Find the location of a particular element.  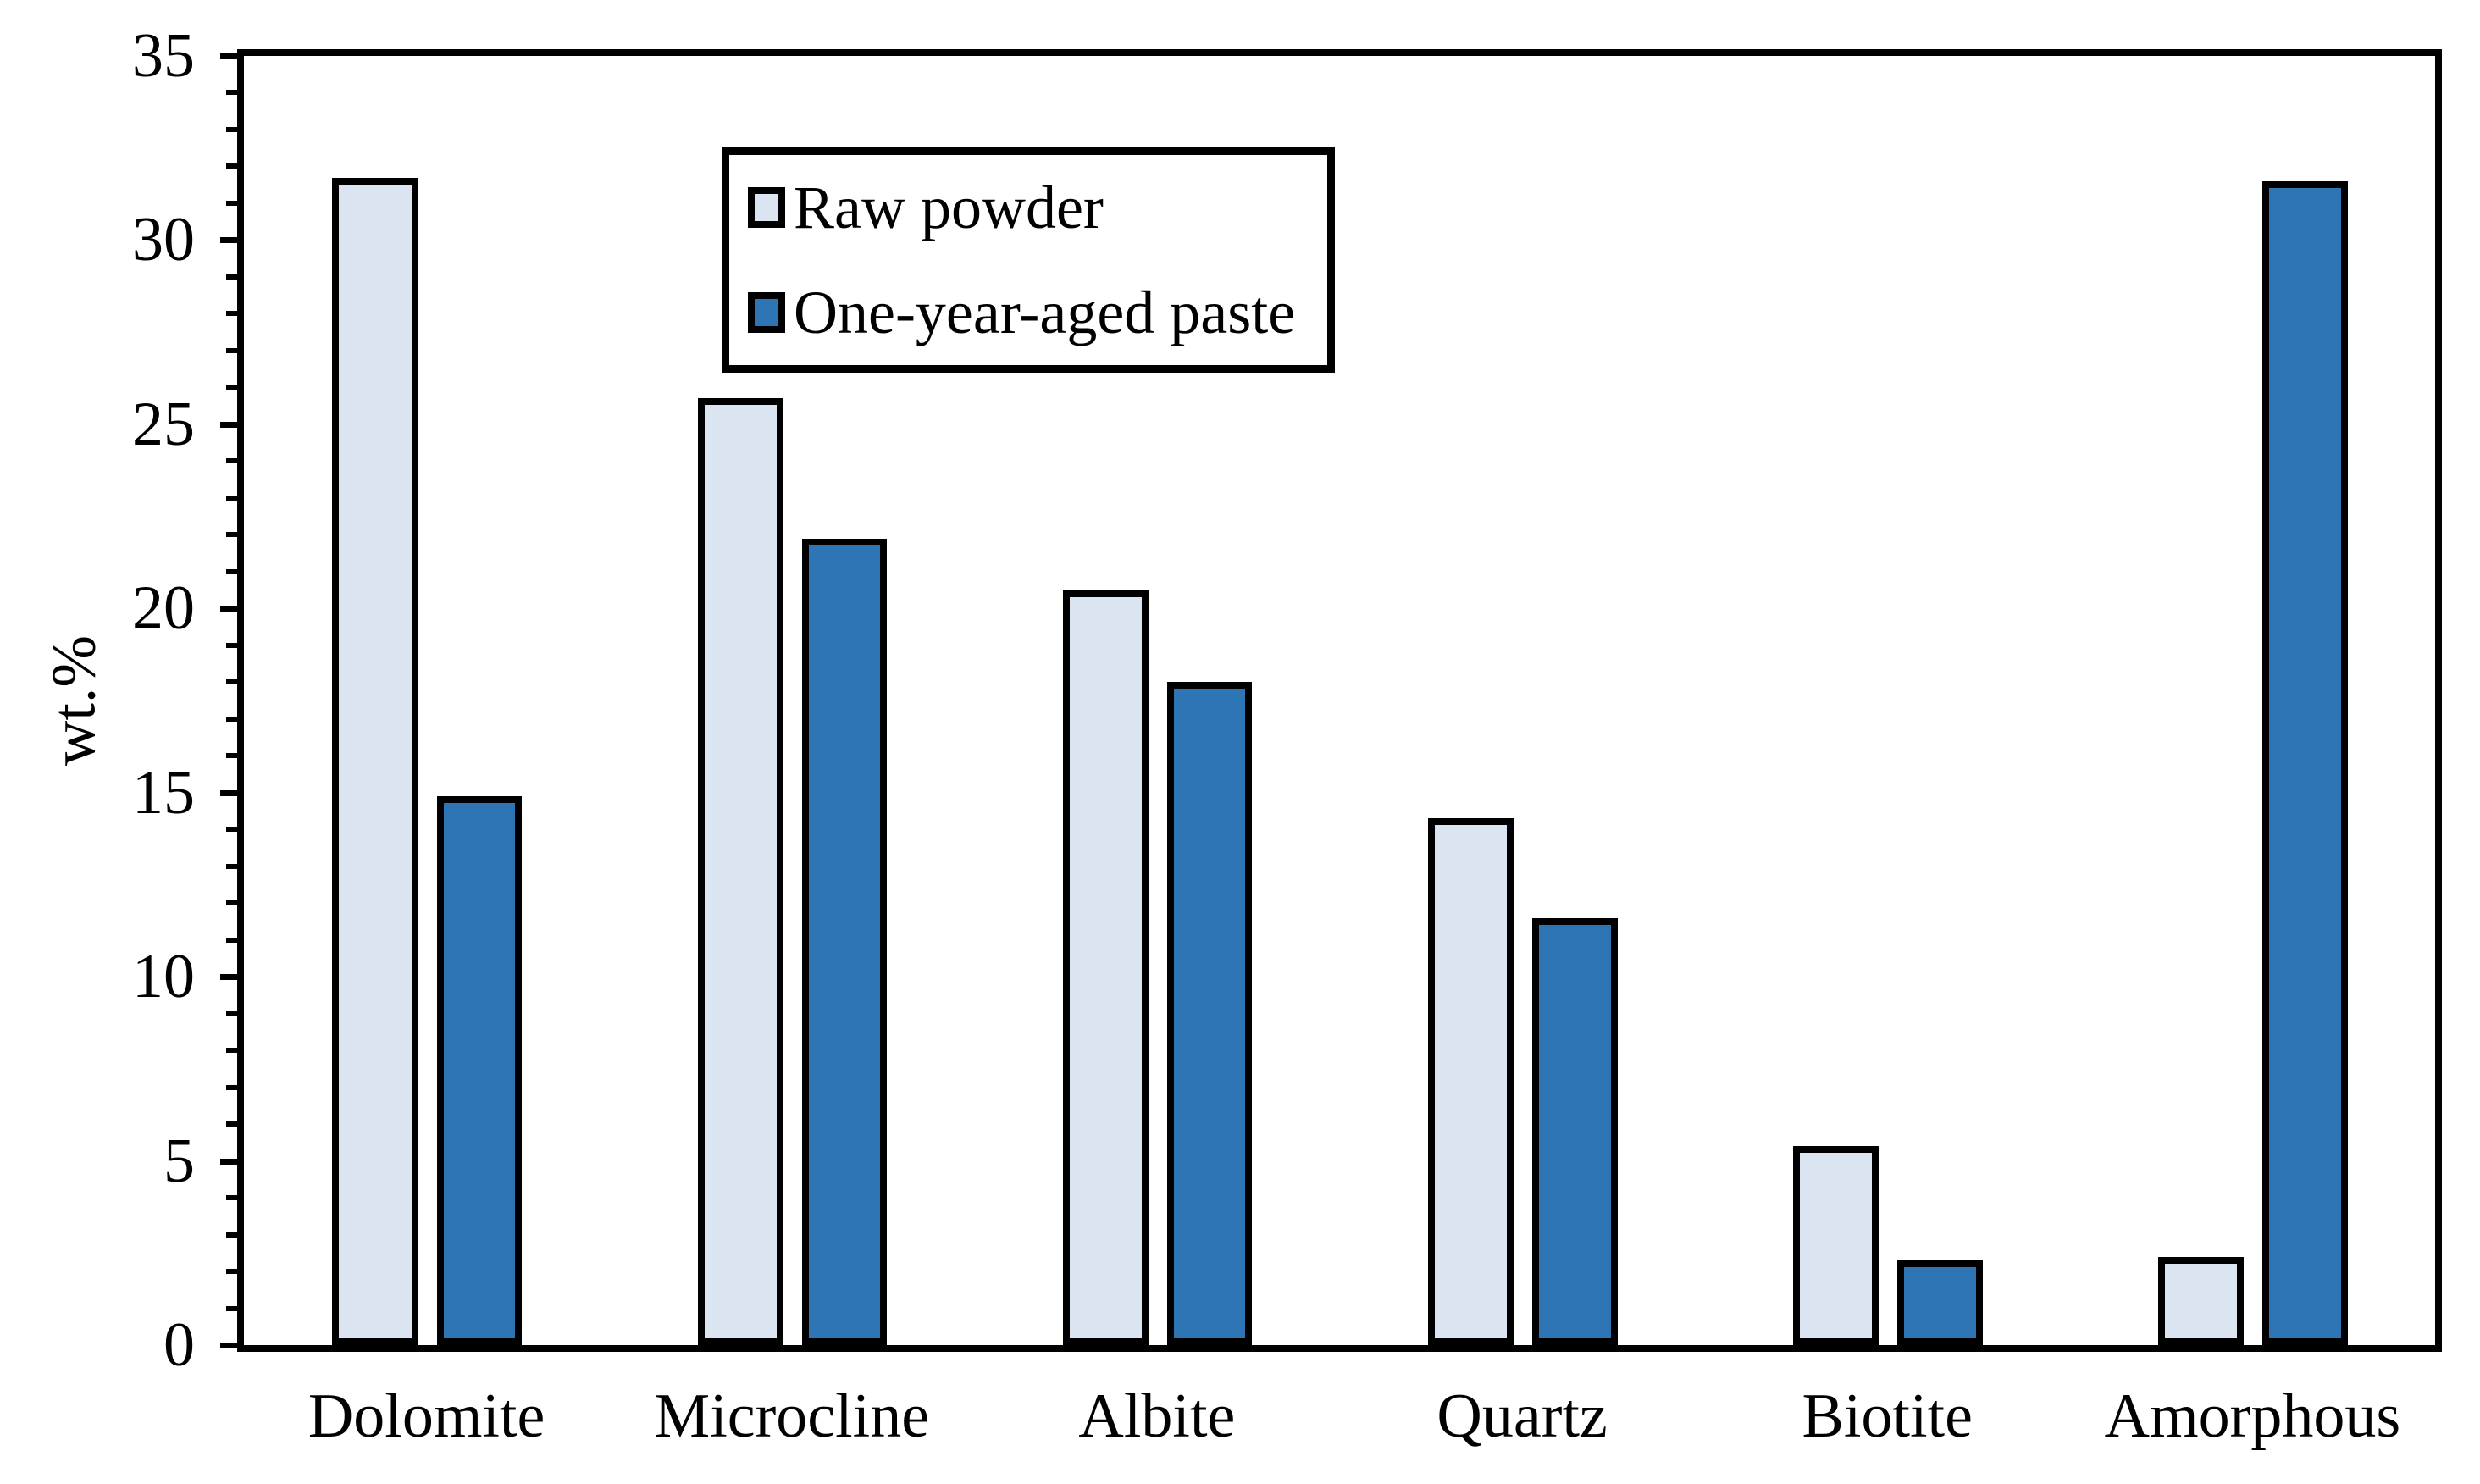

y-tick-label: 15 is located at coordinates (163, 792).